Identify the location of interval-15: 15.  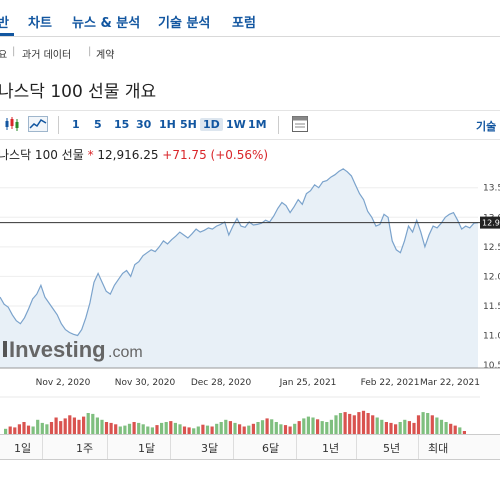
(122, 124).